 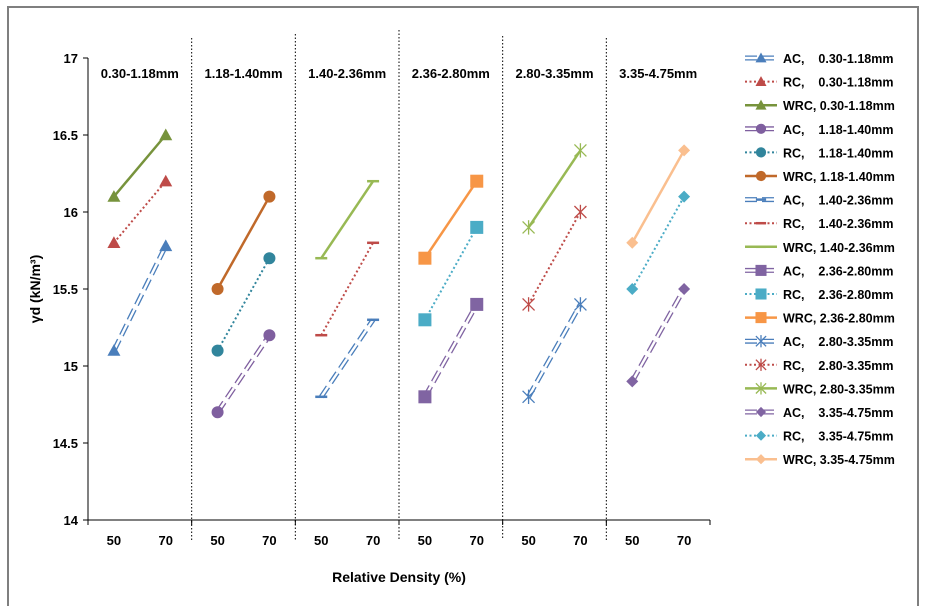 I want to click on legend-item: WRC, 0.30-1.18mm, so click(x=820, y=106).